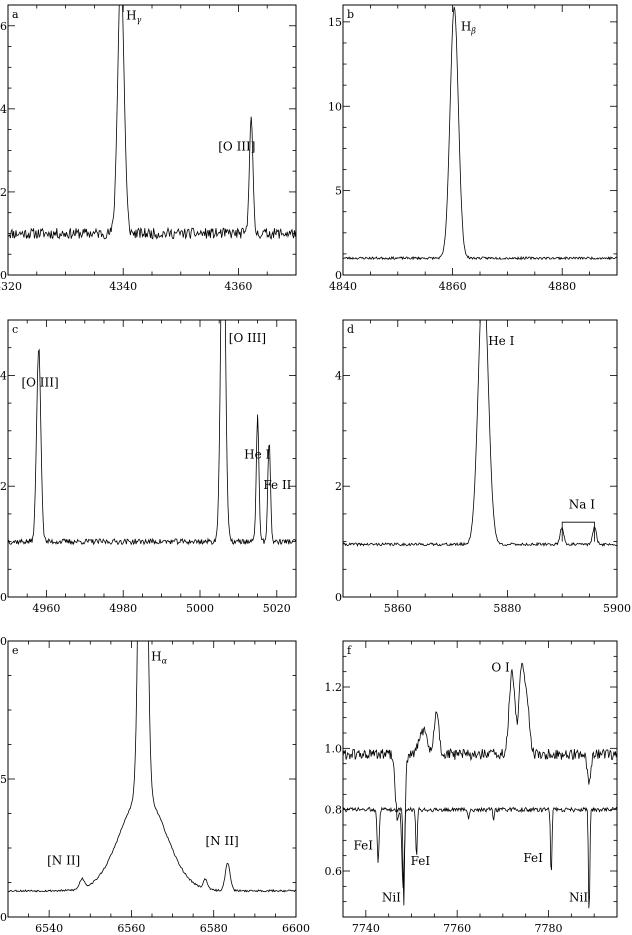 Image resolution: width=632 pixels, height=935 pixels. What do you see at coordinates (334, 871) in the screenshot?
I see `y-tick-label: 0.6` at bounding box center [334, 871].